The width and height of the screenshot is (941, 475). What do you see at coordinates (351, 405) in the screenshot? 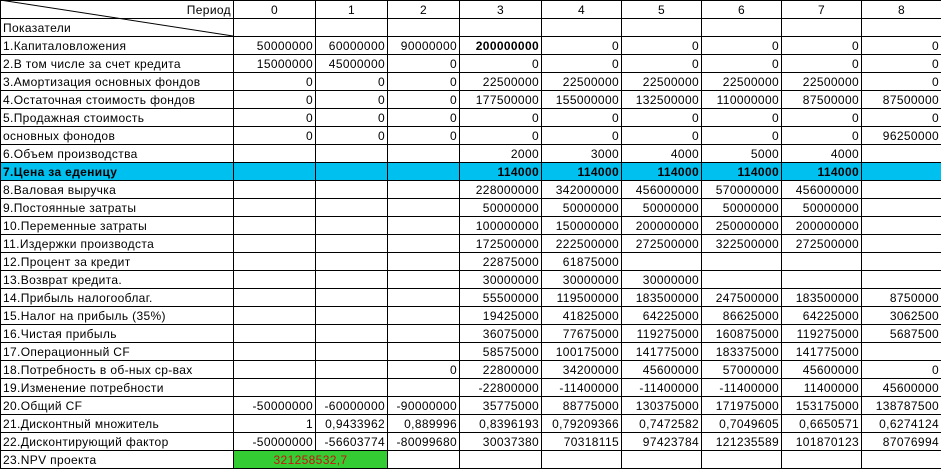
I see `value-cell: -60000000` at bounding box center [351, 405].